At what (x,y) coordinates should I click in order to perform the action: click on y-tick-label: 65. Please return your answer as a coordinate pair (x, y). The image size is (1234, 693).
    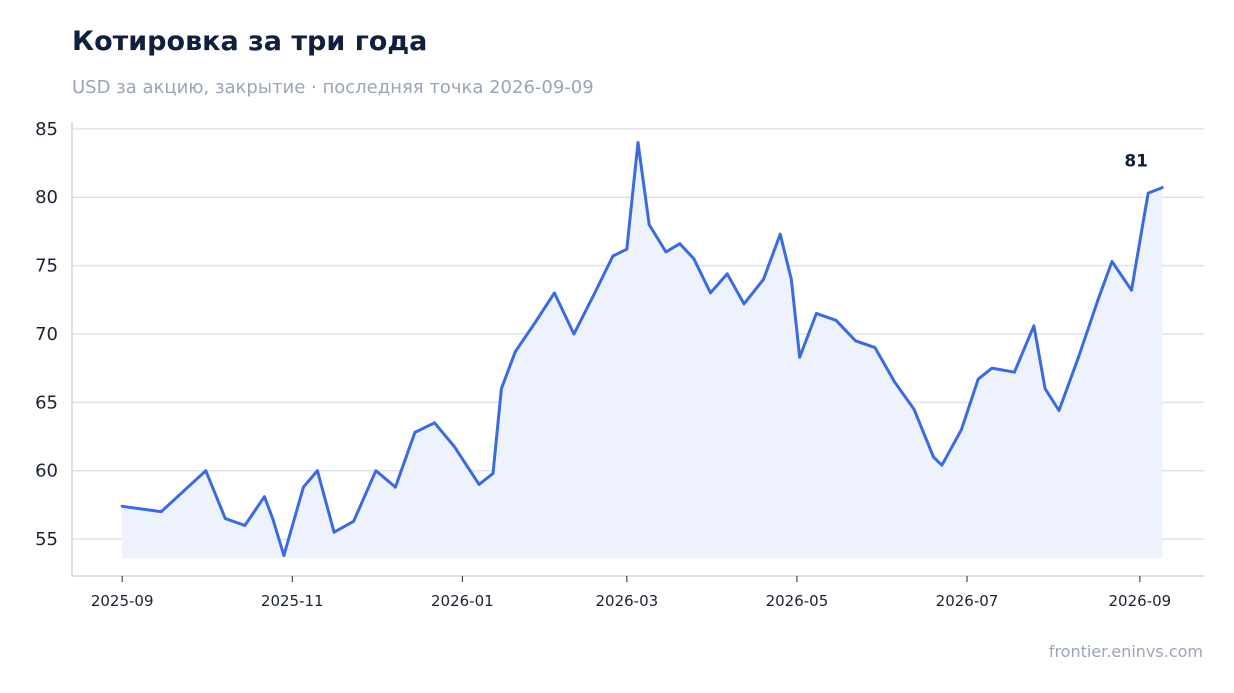
    Looking at the image, I should click on (46, 402).